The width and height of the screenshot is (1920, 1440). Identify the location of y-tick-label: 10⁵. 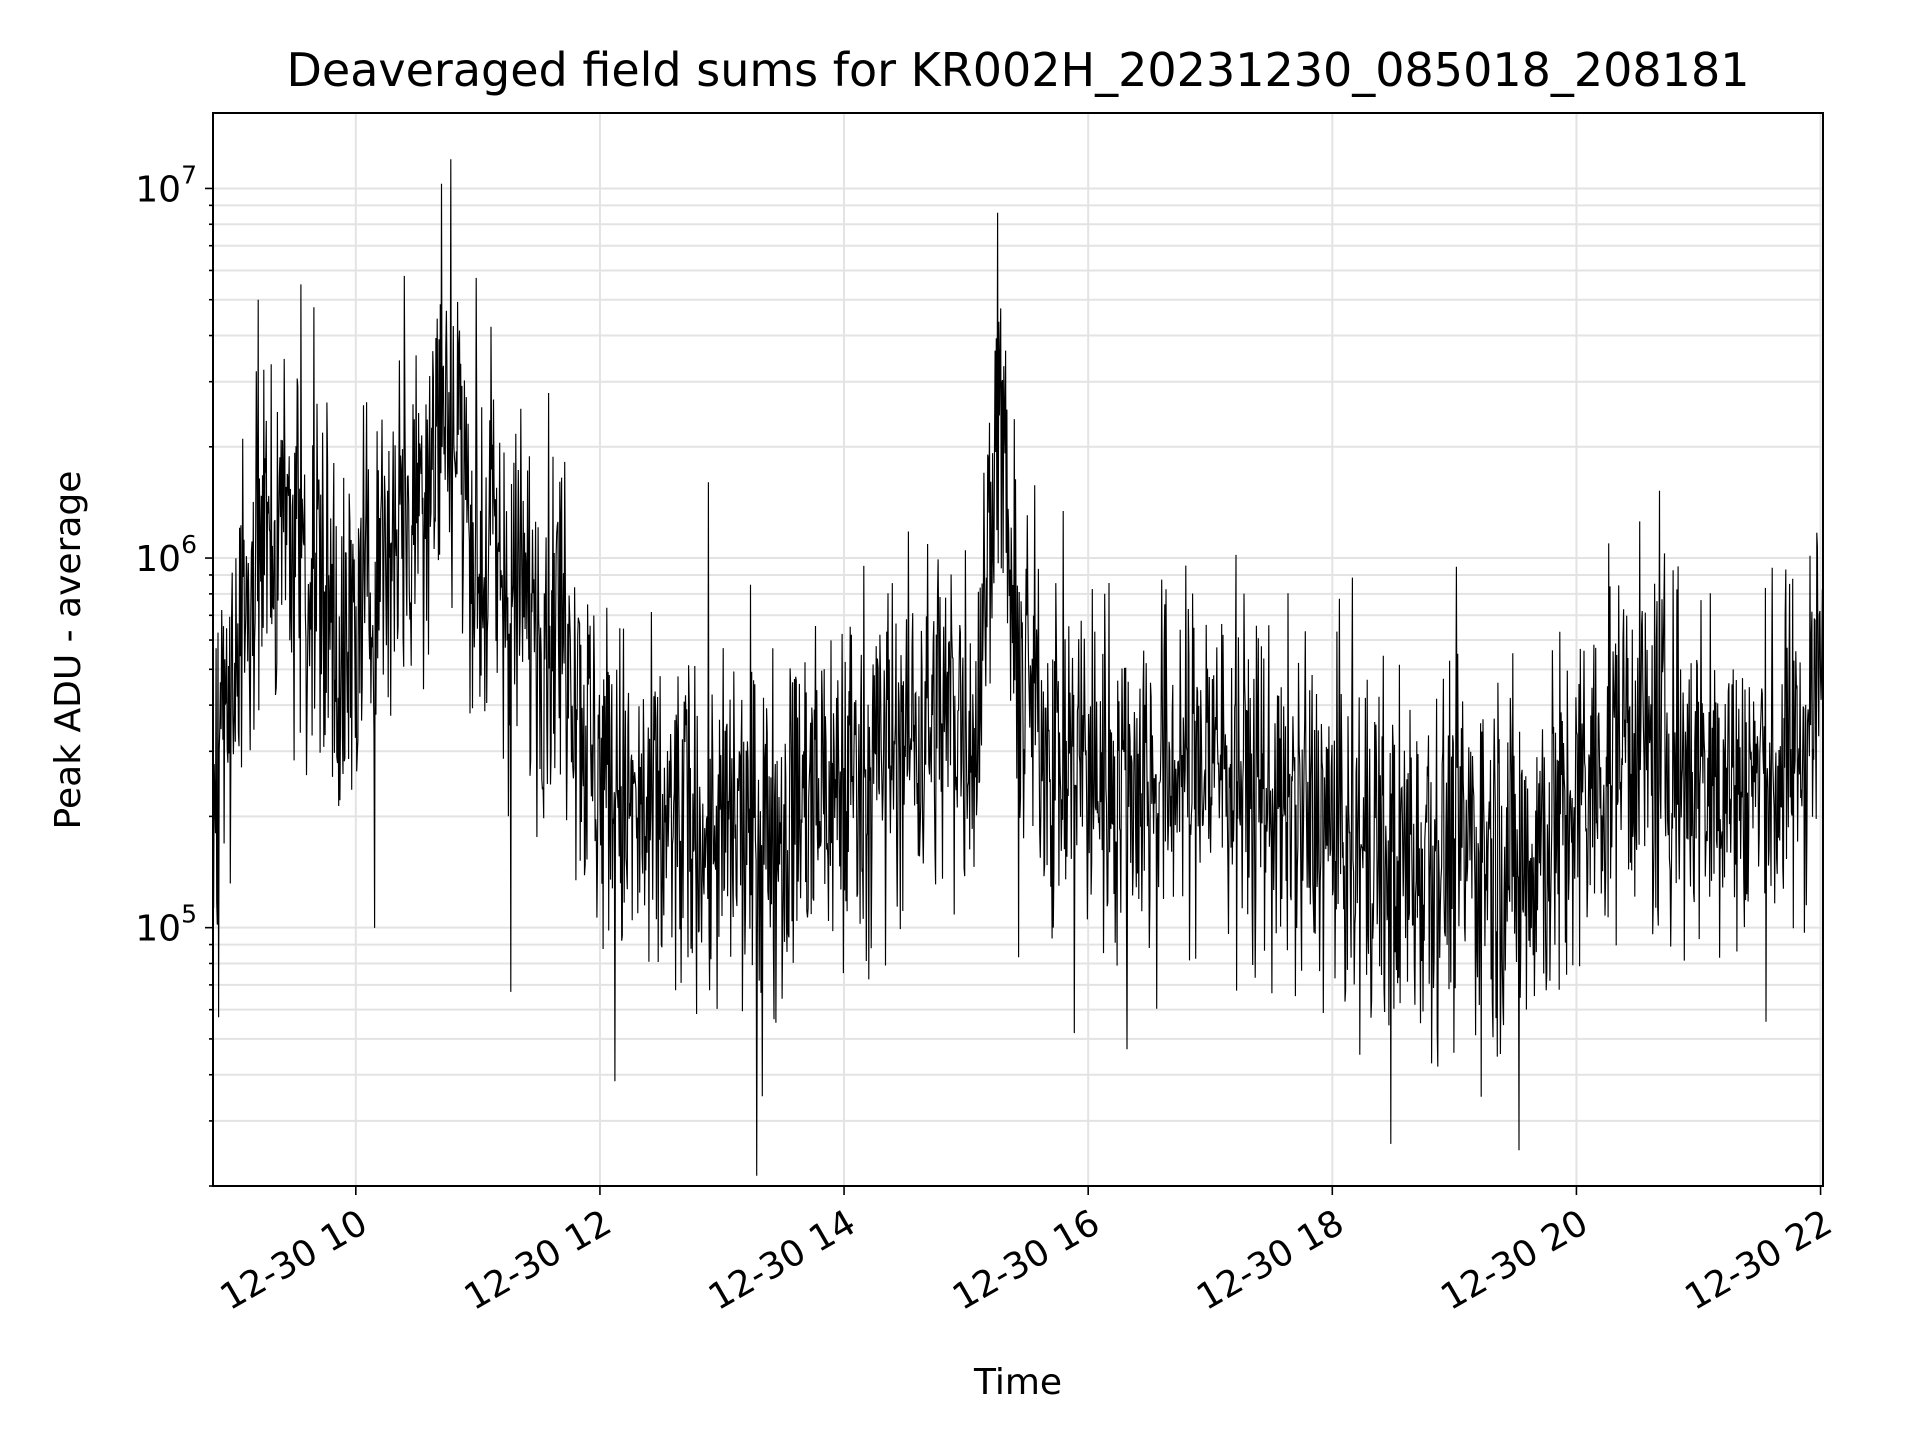
(166, 925).